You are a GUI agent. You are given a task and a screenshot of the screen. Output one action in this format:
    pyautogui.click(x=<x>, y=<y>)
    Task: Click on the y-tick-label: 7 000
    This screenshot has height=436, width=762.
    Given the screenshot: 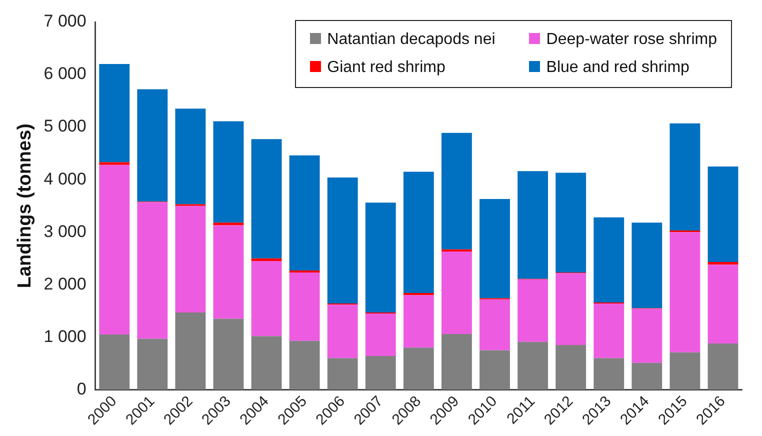 What is the action you would take?
    pyautogui.click(x=65, y=21)
    